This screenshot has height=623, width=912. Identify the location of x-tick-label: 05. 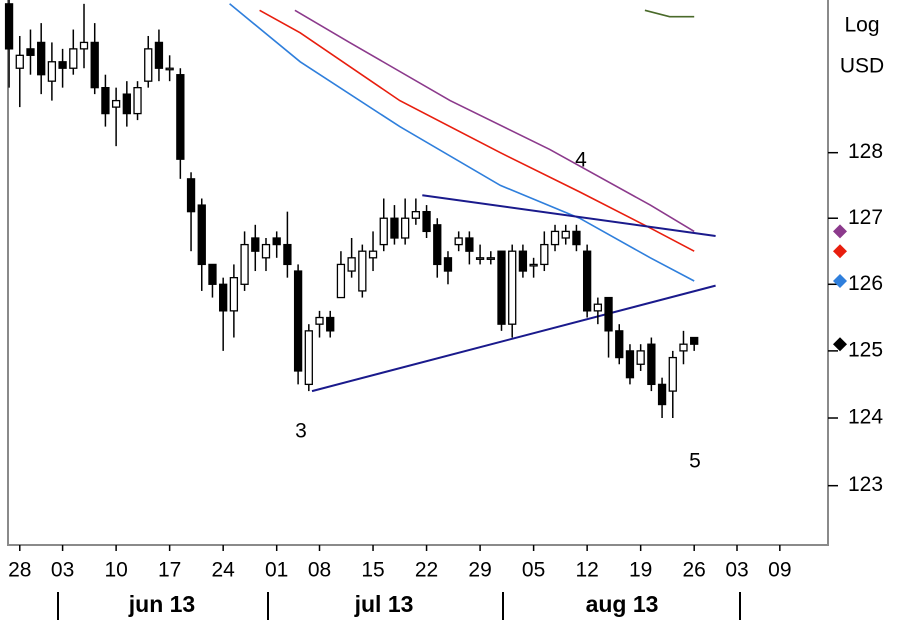
(533, 570).